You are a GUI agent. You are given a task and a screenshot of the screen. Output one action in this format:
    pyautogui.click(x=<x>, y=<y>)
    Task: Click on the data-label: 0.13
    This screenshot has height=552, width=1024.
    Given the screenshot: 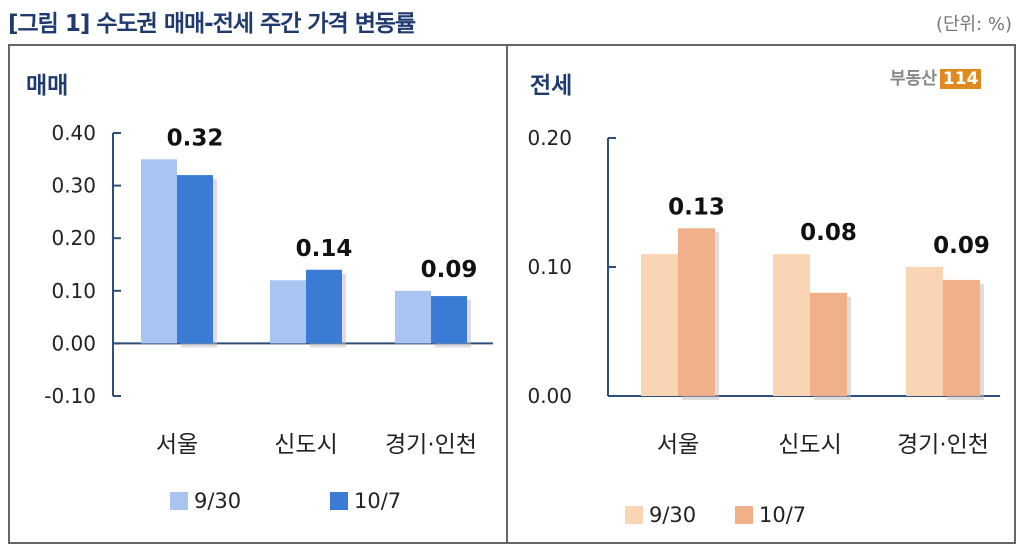 What is the action you would take?
    pyautogui.click(x=696, y=207)
    